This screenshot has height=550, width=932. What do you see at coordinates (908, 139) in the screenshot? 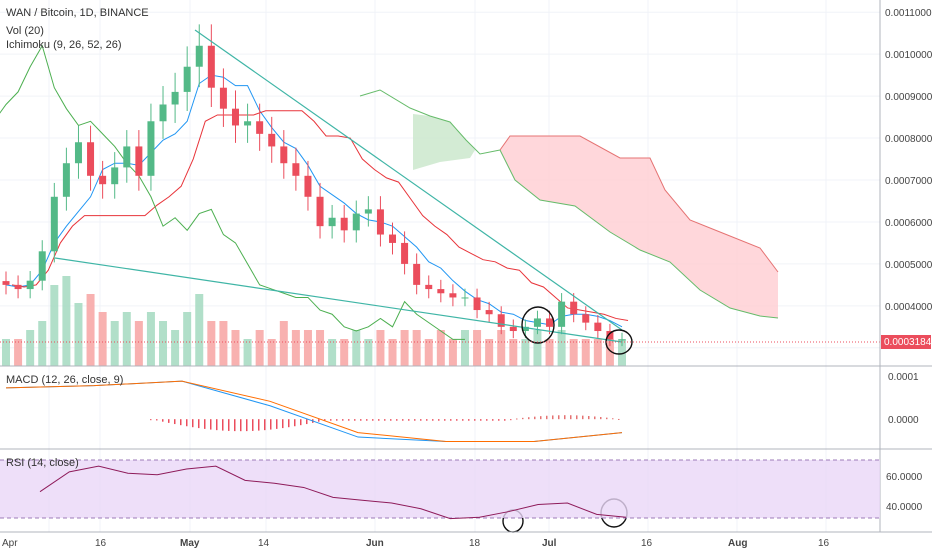
I see `price-tick: 0.0008000` at bounding box center [908, 139].